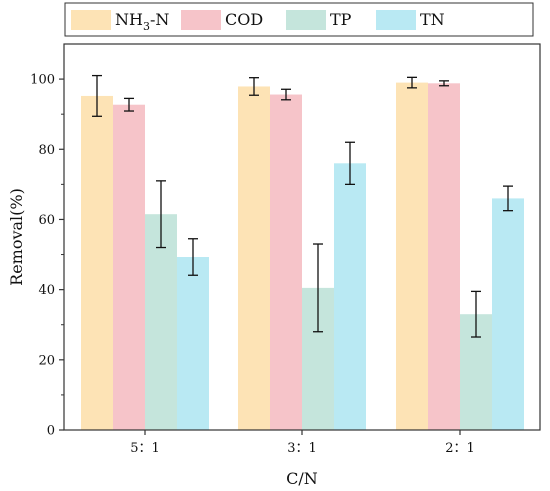  I want to click on x-tick-label: 5：1, so click(145, 448).